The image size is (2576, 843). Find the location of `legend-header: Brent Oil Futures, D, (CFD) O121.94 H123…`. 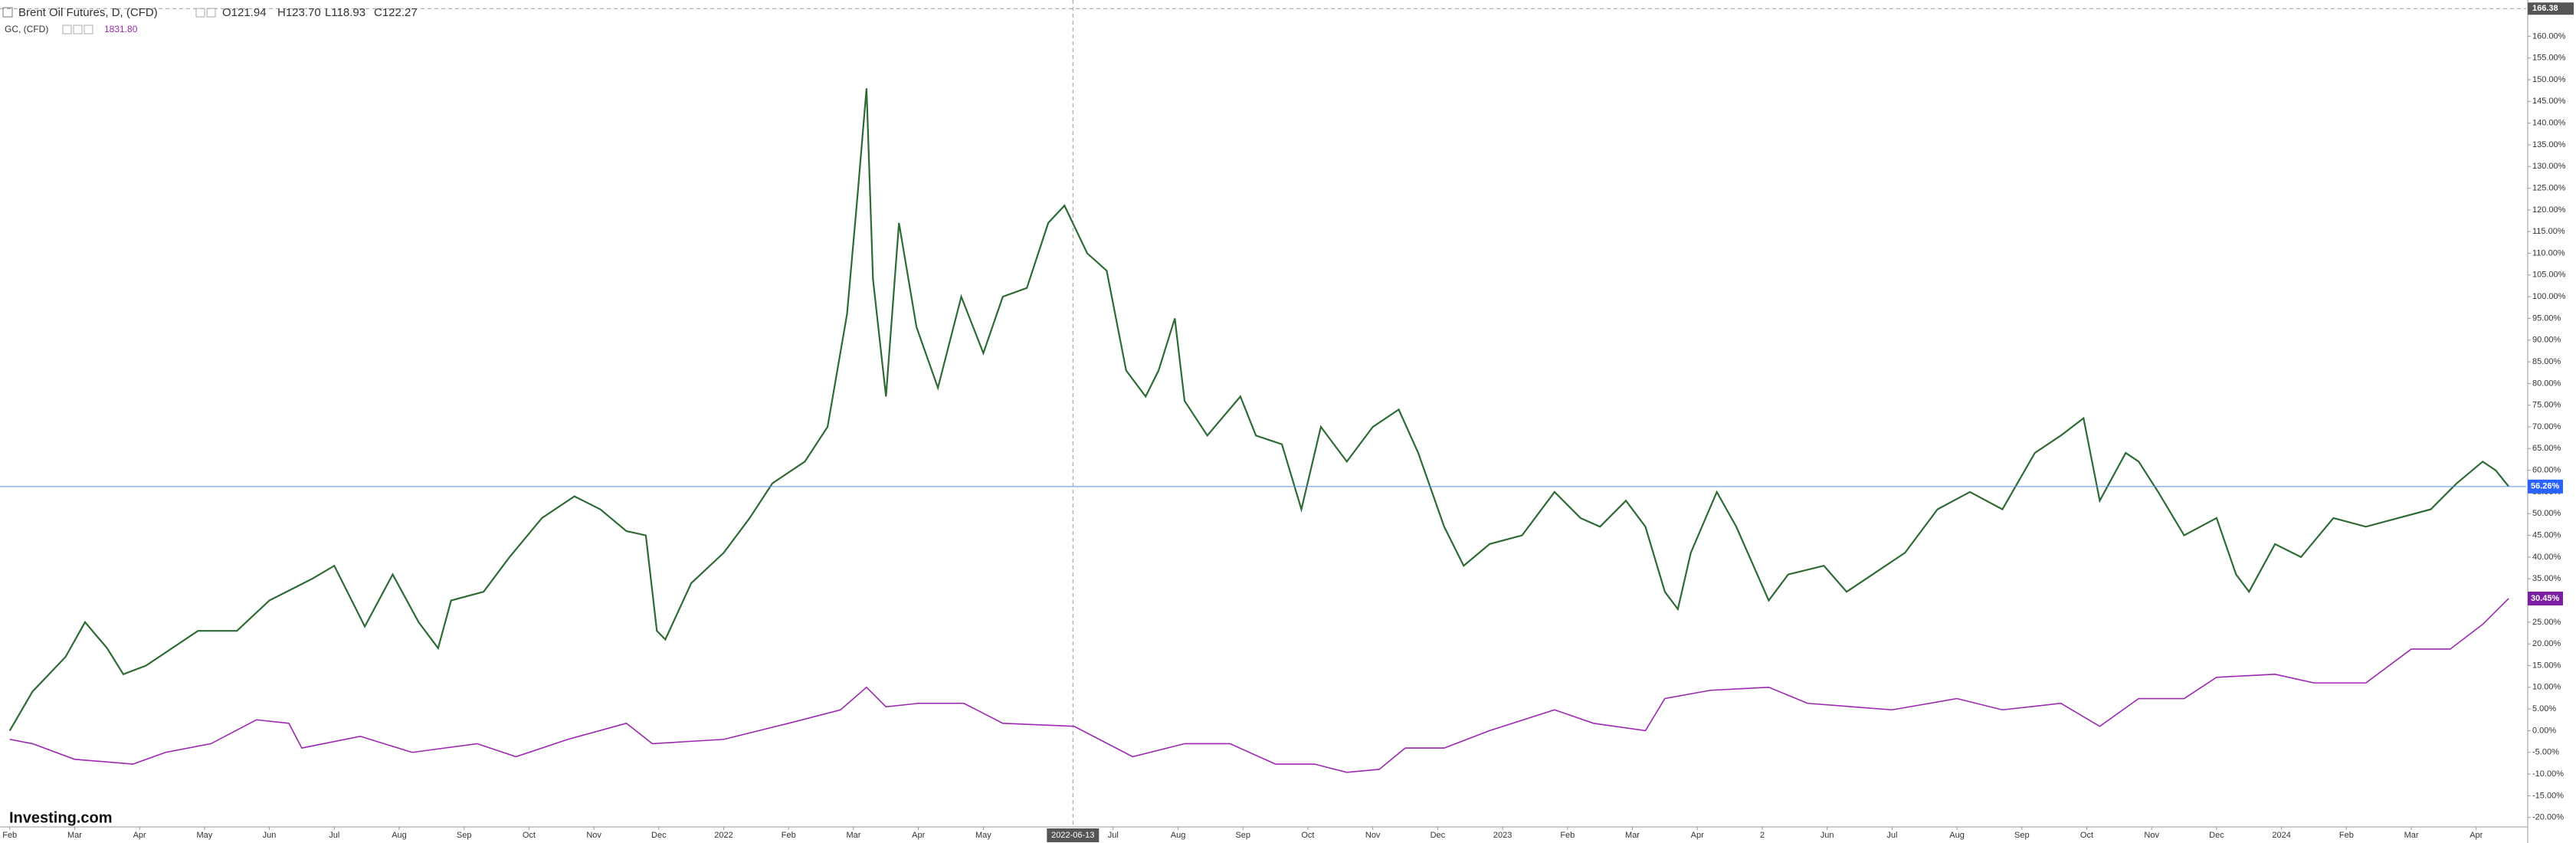

legend-header: Brent Oil Futures, D, (CFD) O121.94 H123… is located at coordinates (210, 20).